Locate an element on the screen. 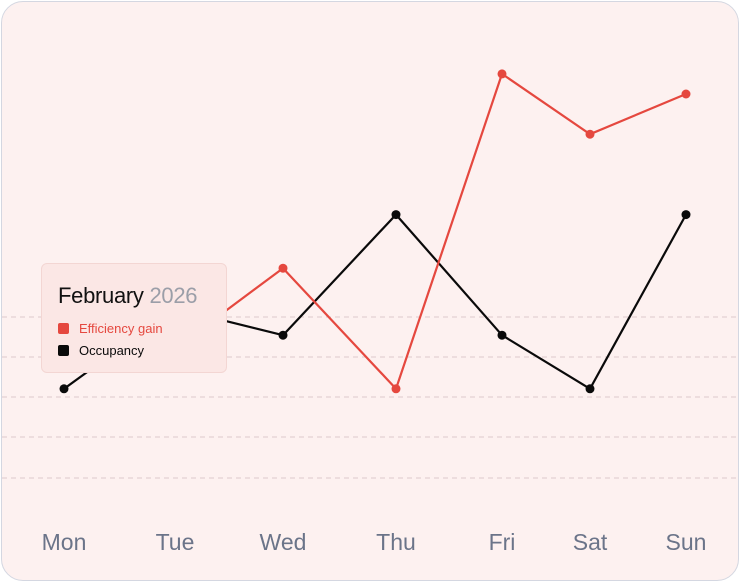 This screenshot has width=742, height=584. data-point-efficiency-fri is located at coordinates (502, 74).